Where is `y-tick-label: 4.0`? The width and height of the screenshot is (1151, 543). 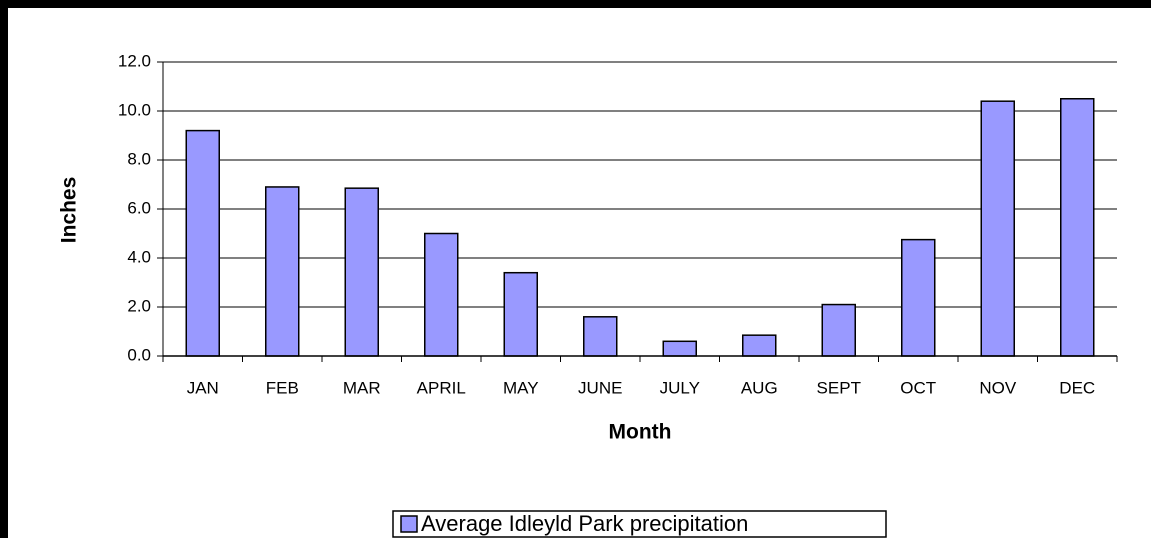 y-tick-label: 4.0 is located at coordinates (139, 256).